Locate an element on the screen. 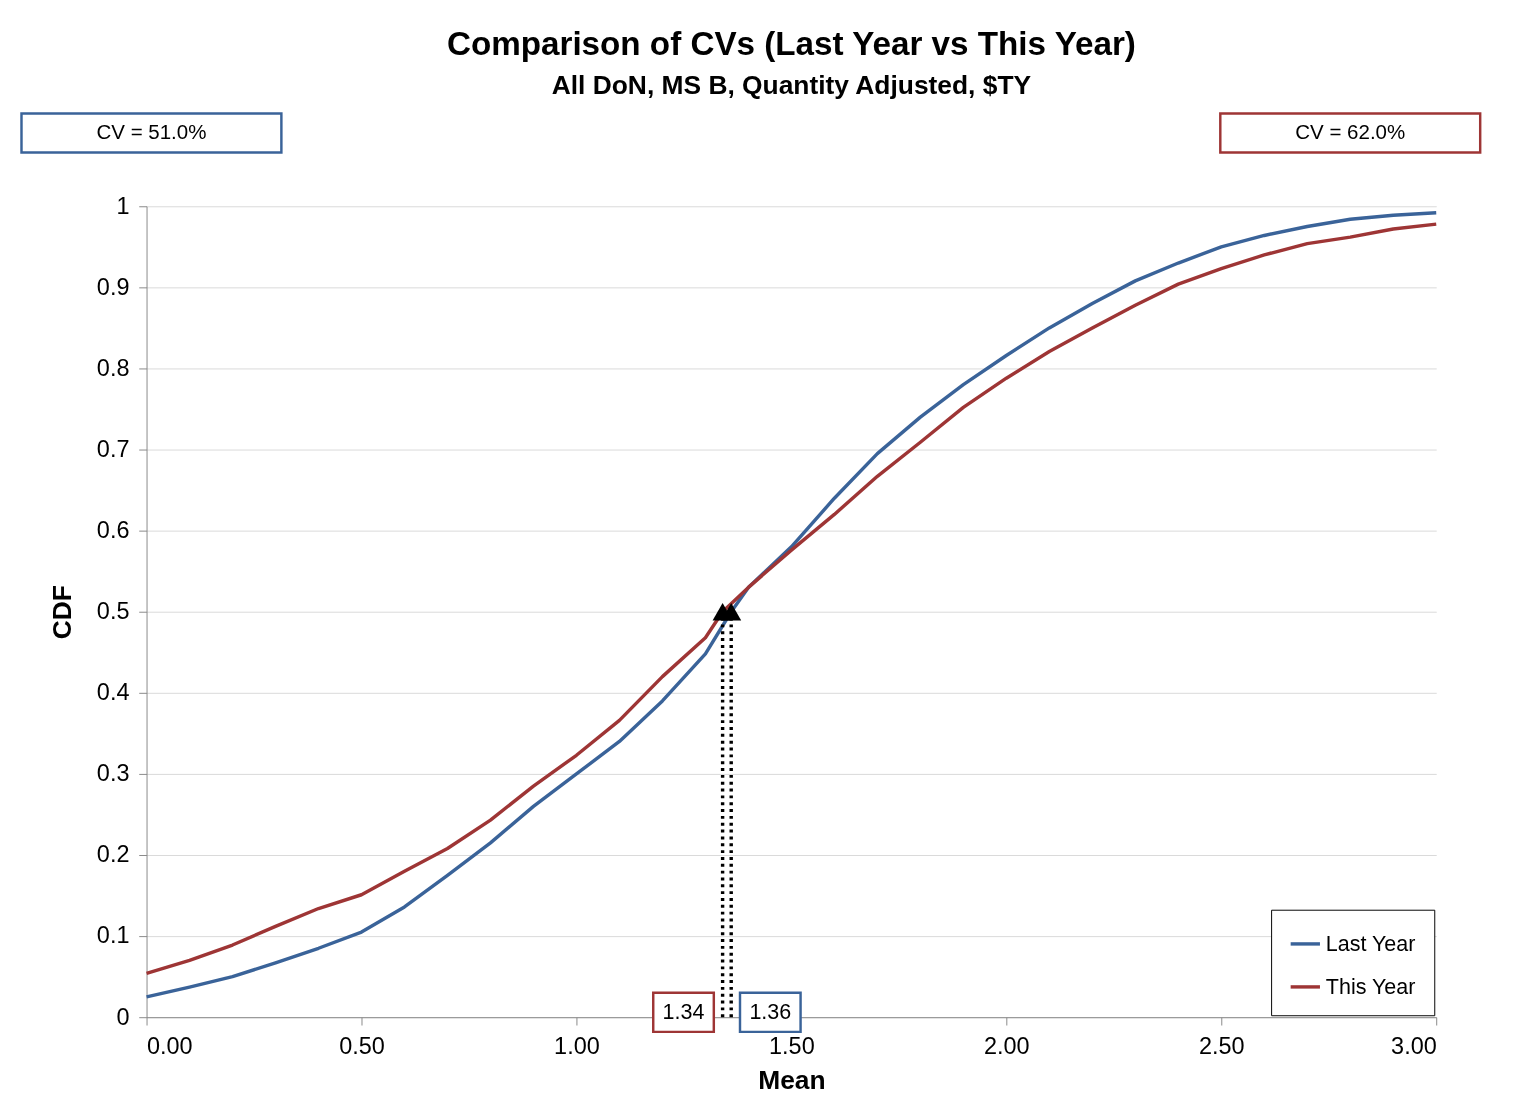 The image size is (1531, 1116). chart-subtitle: All DoN, MS B, Quantity Adjusted, $TY is located at coordinates (791, 84).